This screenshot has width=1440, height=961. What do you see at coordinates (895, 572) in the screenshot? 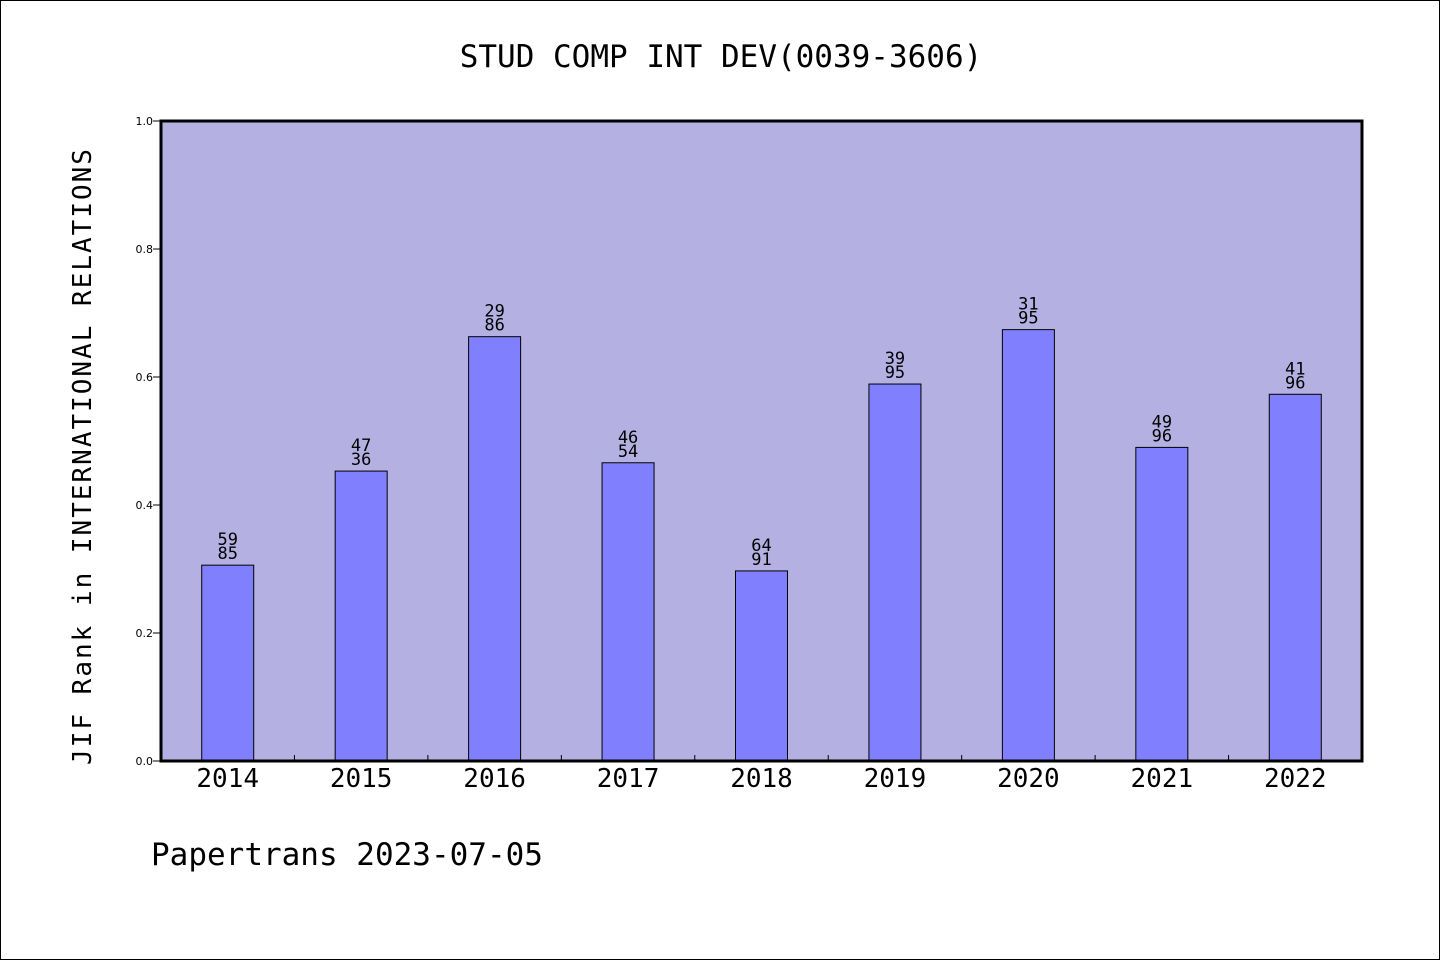
I see `bar-2019` at bounding box center [895, 572].